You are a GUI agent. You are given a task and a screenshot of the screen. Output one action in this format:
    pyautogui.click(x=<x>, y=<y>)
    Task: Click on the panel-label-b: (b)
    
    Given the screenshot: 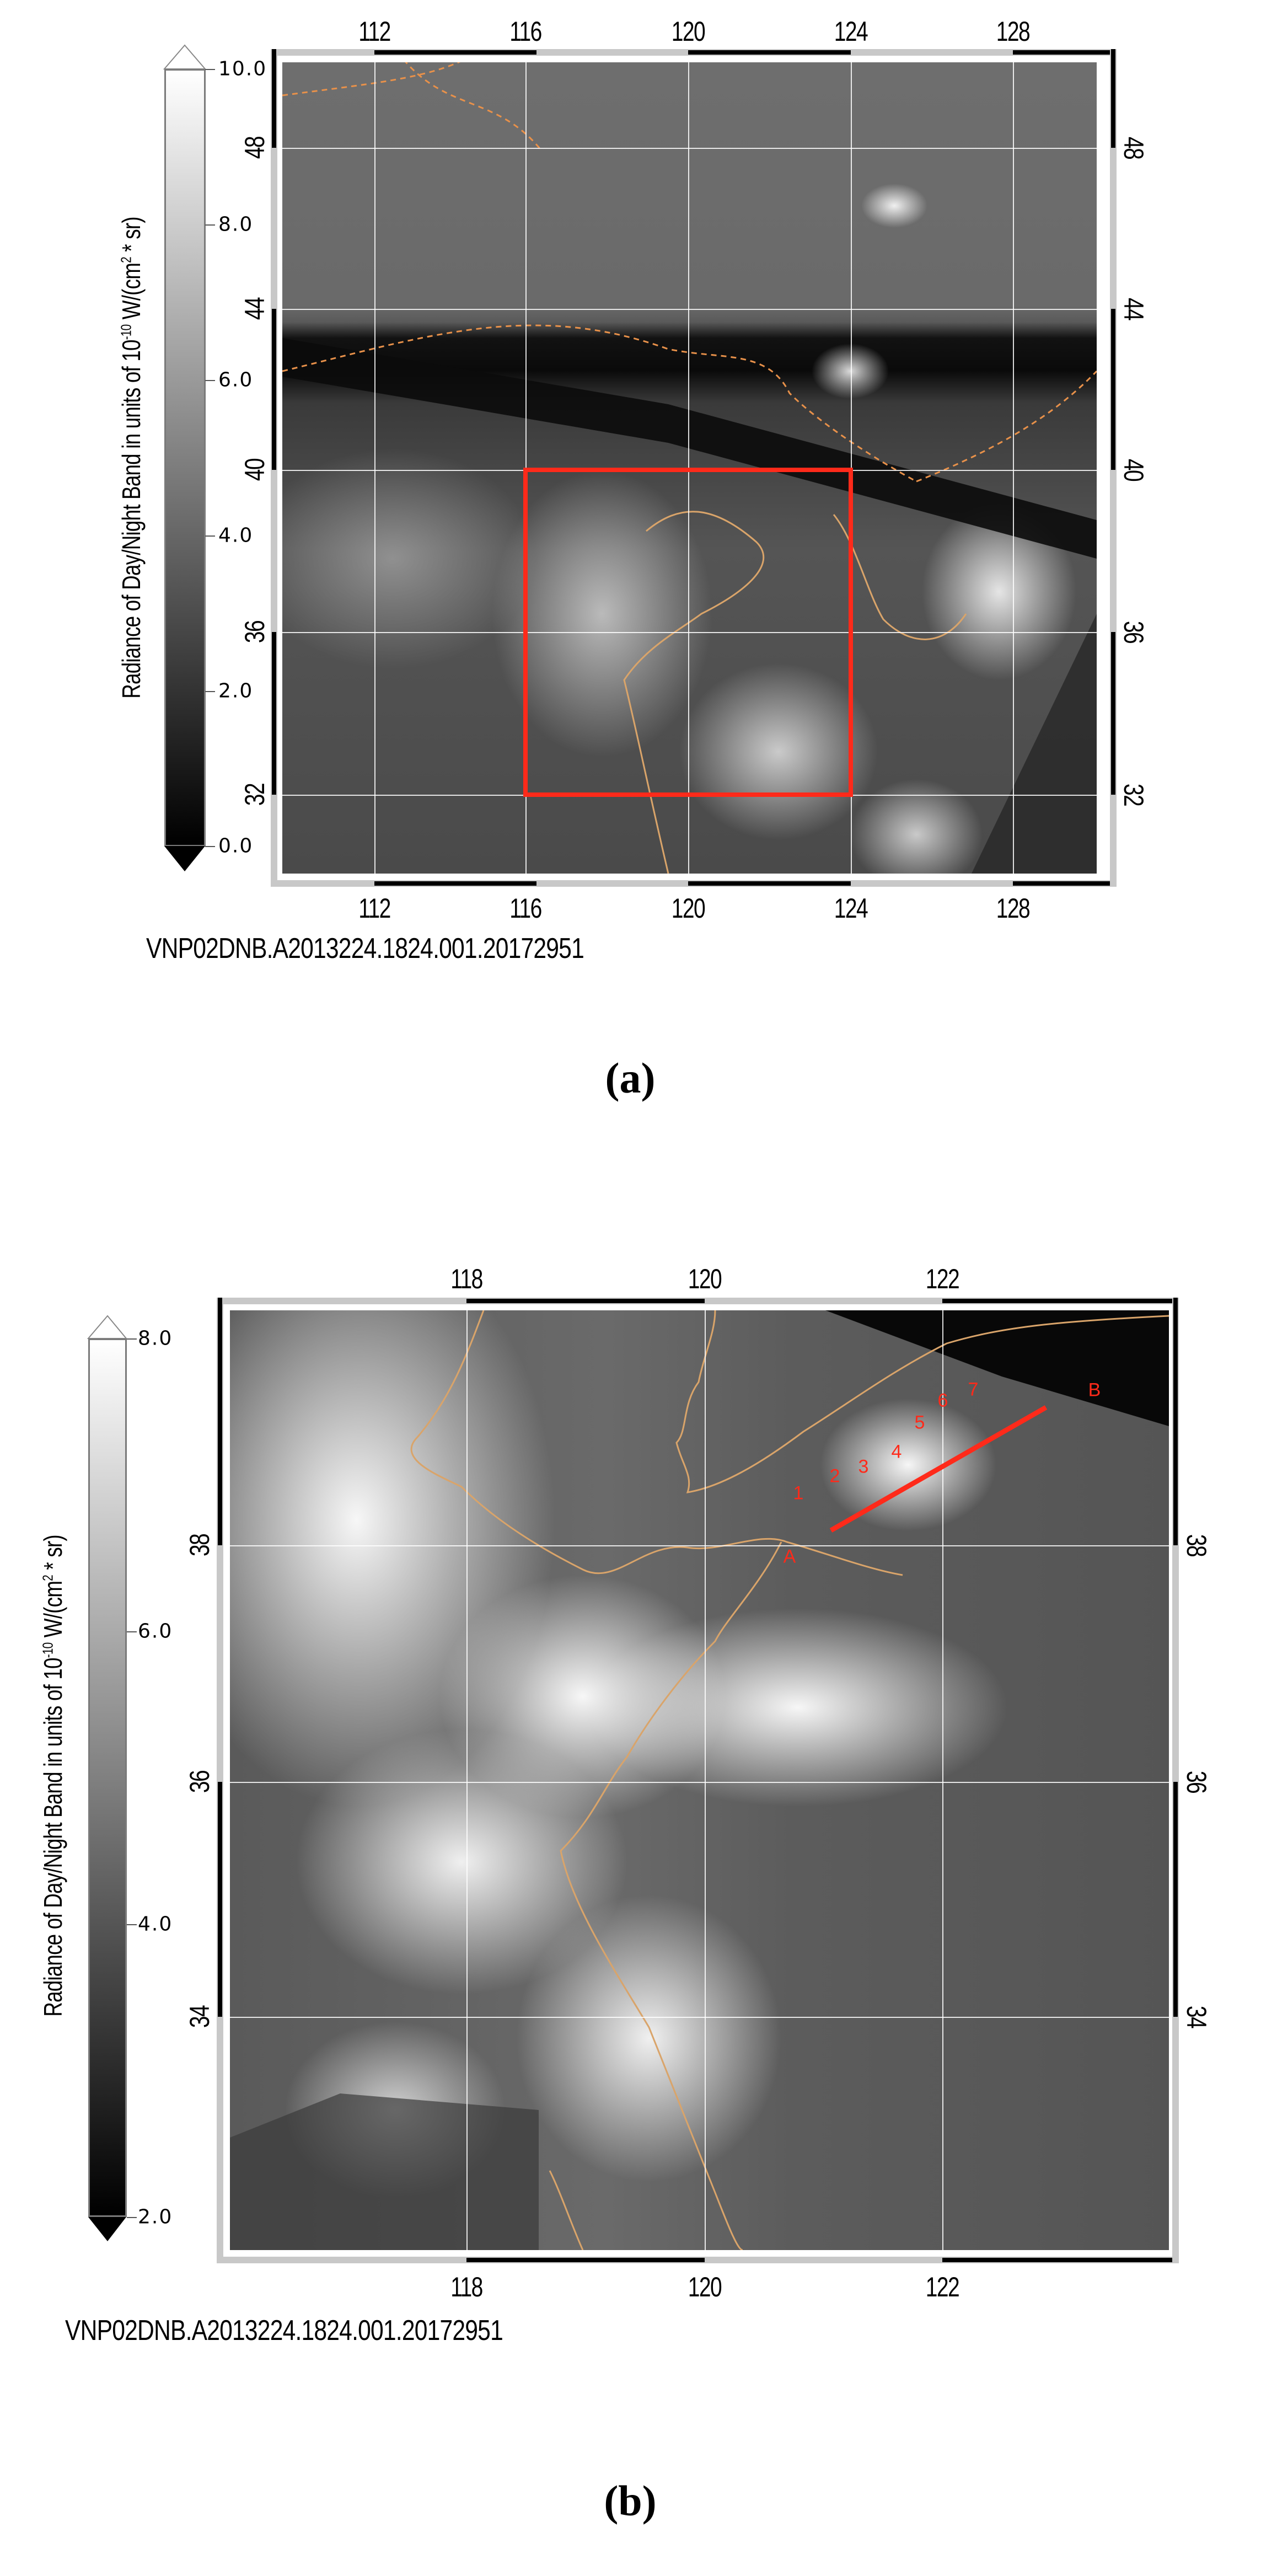 What is the action you would take?
    pyautogui.click(x=630, y=2501)
    